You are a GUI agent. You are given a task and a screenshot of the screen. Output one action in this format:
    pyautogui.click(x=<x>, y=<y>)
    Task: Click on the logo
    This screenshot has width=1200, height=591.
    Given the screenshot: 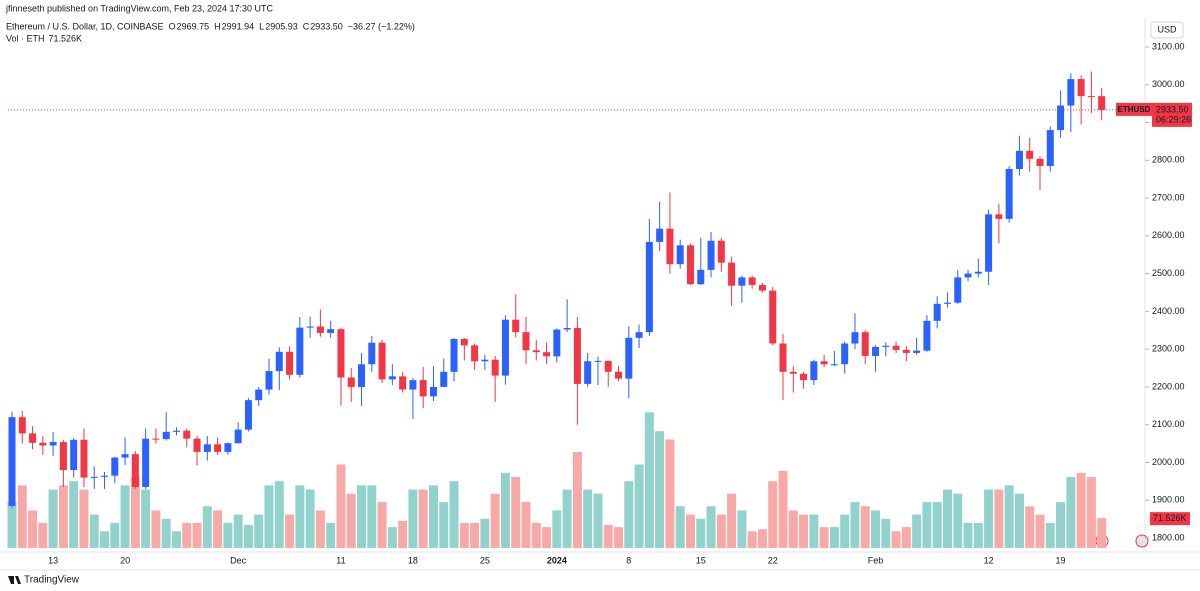 What is the action you would take?
    pyautogui.click(x=14, y=580)
    